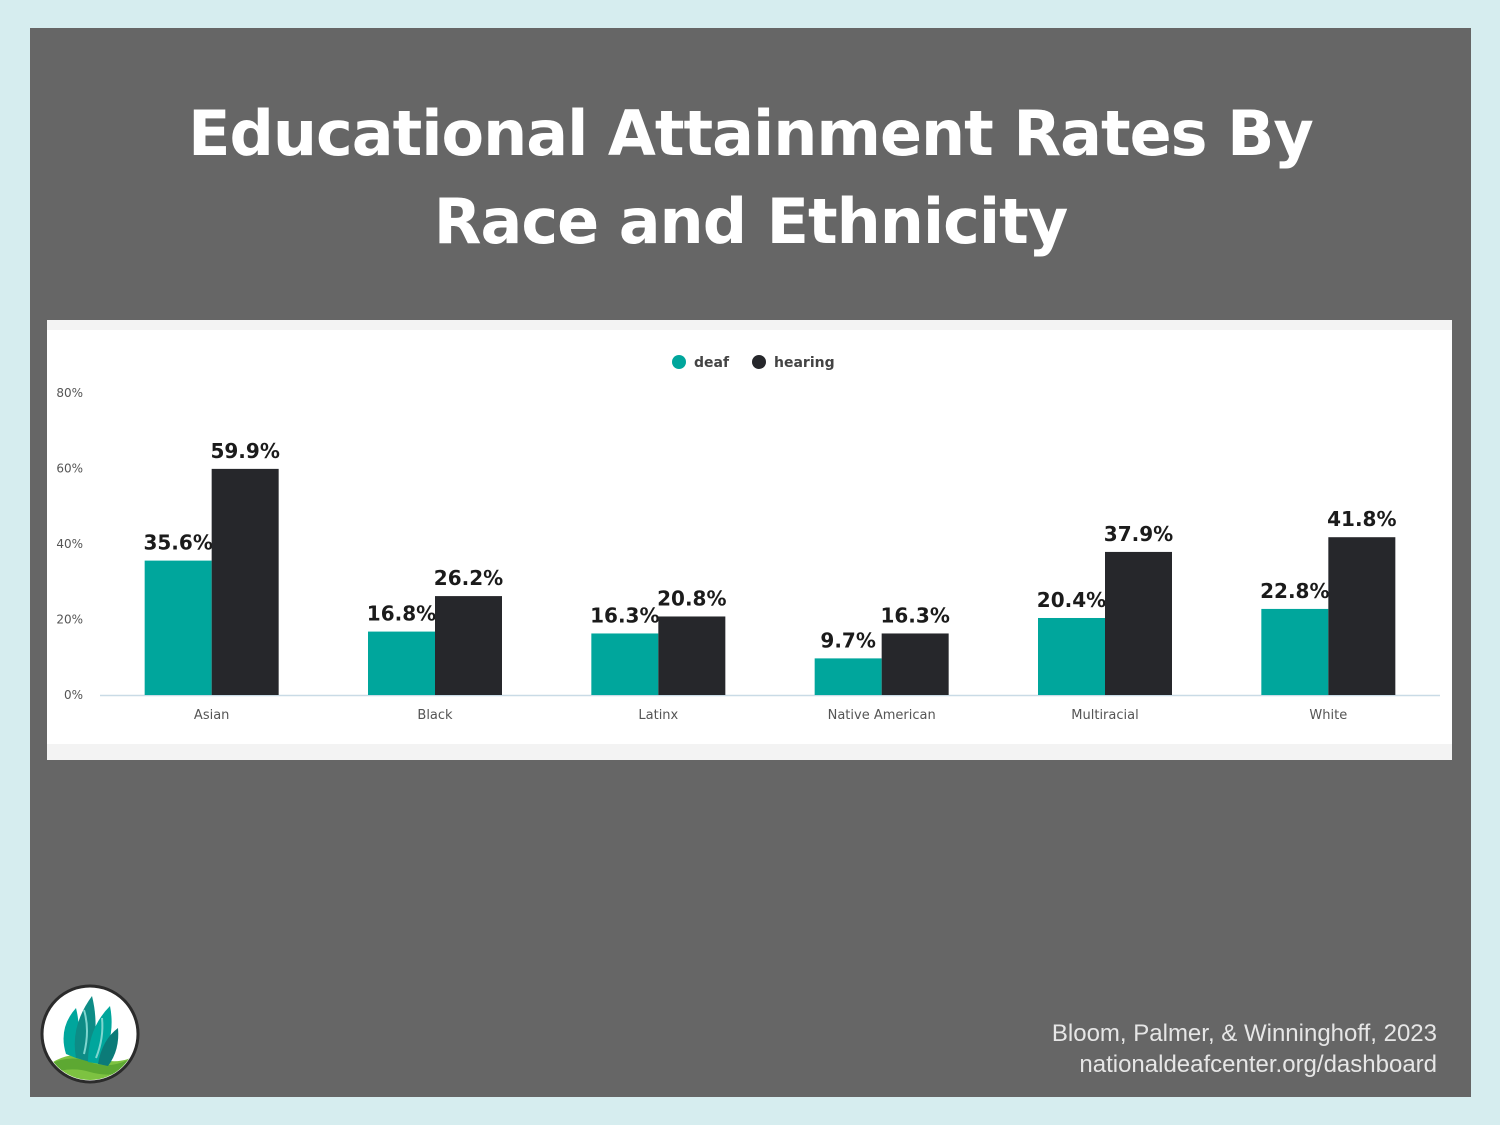 Image resolution: width=1500 pixels, height=1125 pixels. Describe the element at coordinates (624, 615) in the screenshot. I see `data-label-deaf: 16.3%` at that location.